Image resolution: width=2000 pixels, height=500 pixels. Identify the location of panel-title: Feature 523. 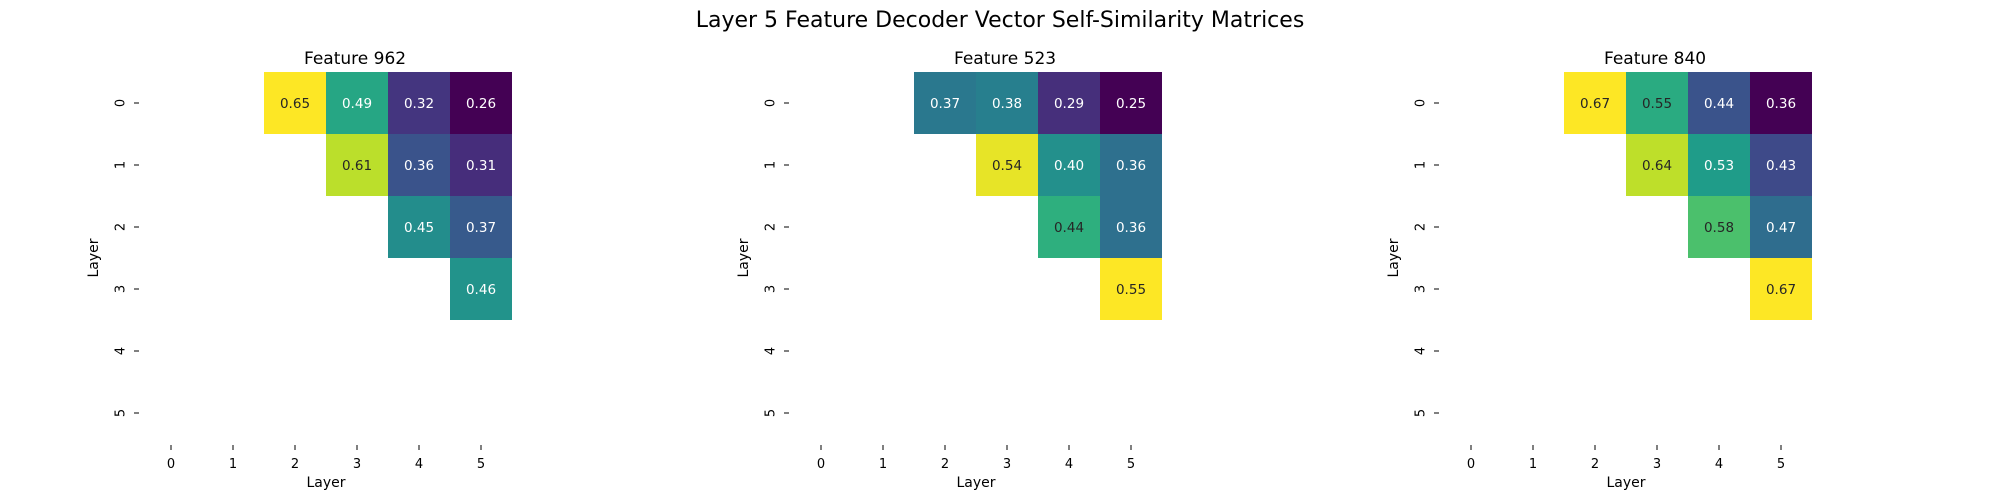
(1005, 59).